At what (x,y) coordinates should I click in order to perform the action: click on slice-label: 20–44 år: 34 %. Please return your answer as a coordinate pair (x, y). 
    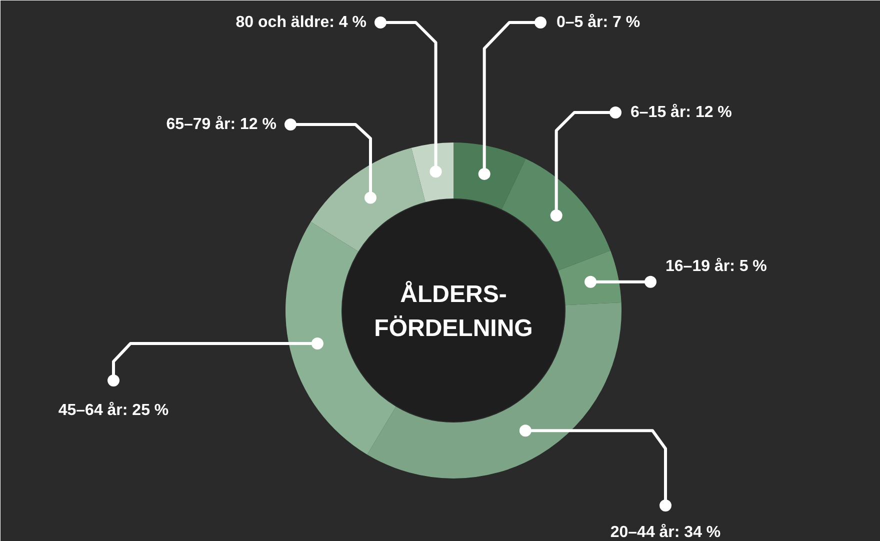
    Looking at the image, I should click on (665, 532).